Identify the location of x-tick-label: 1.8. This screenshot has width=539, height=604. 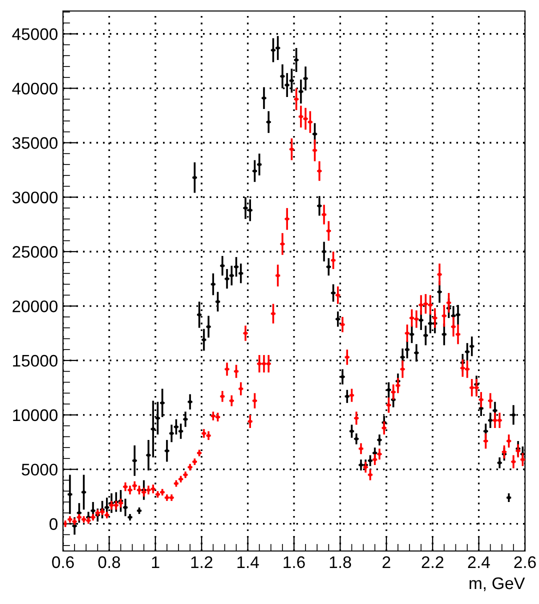
(341, 562).